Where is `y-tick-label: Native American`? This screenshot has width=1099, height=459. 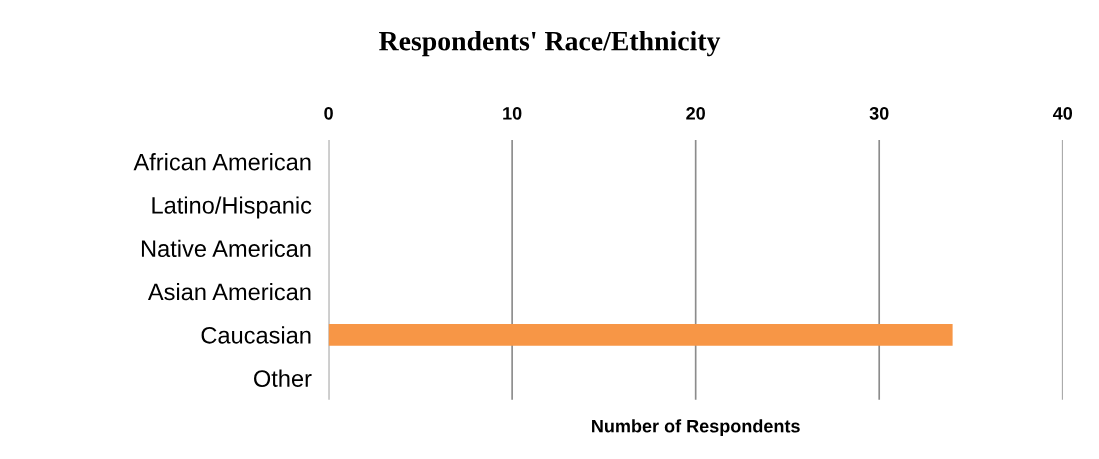 y-tick-label: Native American is located at coordinates (226, 248).